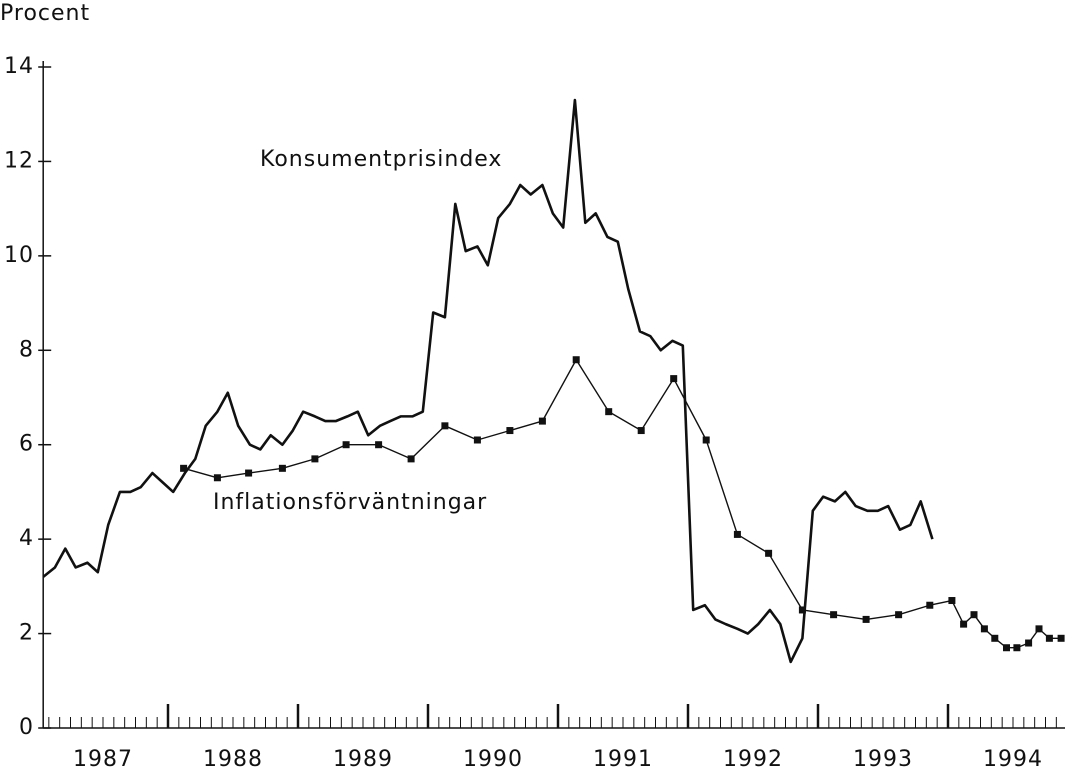 The image size is (1071, 774). Describe the element at coordinates (26, 444) in the screenshot. I see `y-tick-label: 6` at that location.